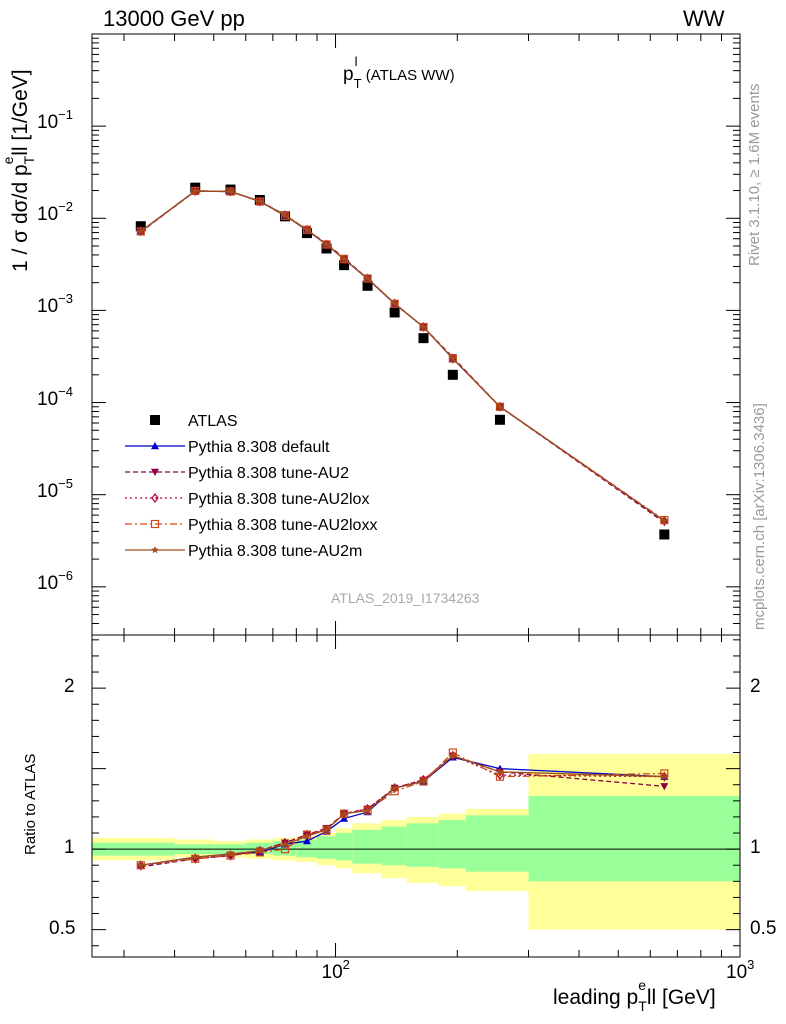 The width and height of the screenshot is (786, 1024). What do you see at coordinates (30, 804) in the screenshot?
I see `ratio-y-axis-label: Ratio to ATLAS` at bounding box center [30, 804].